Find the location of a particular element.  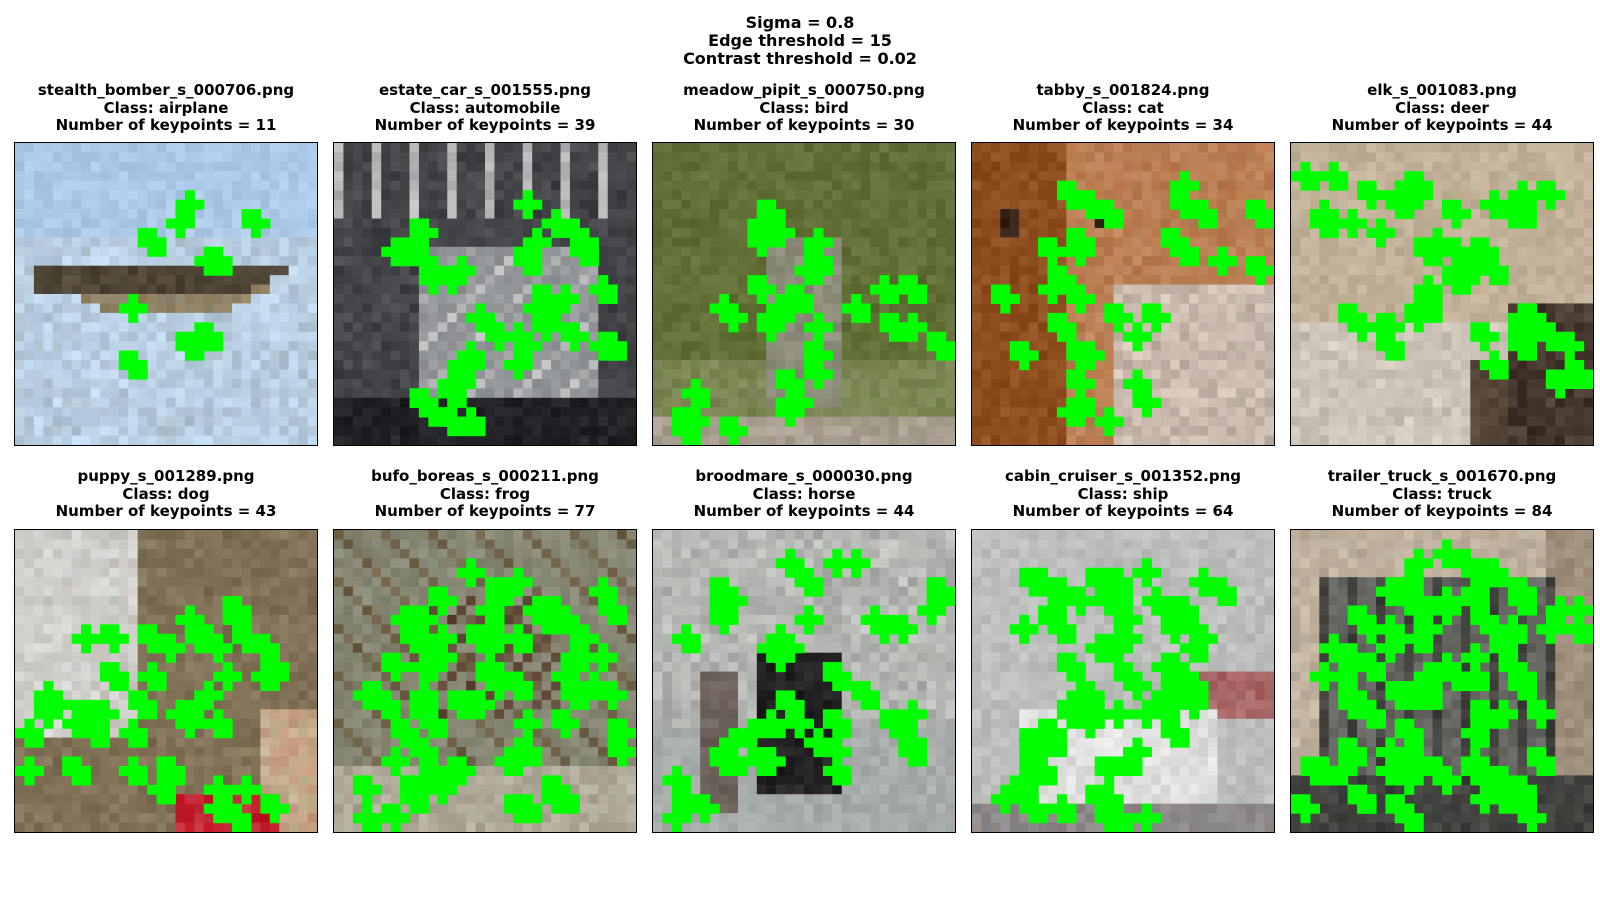

image-filename: tabby_s_001824.png is located at coordinates (1123, 90).